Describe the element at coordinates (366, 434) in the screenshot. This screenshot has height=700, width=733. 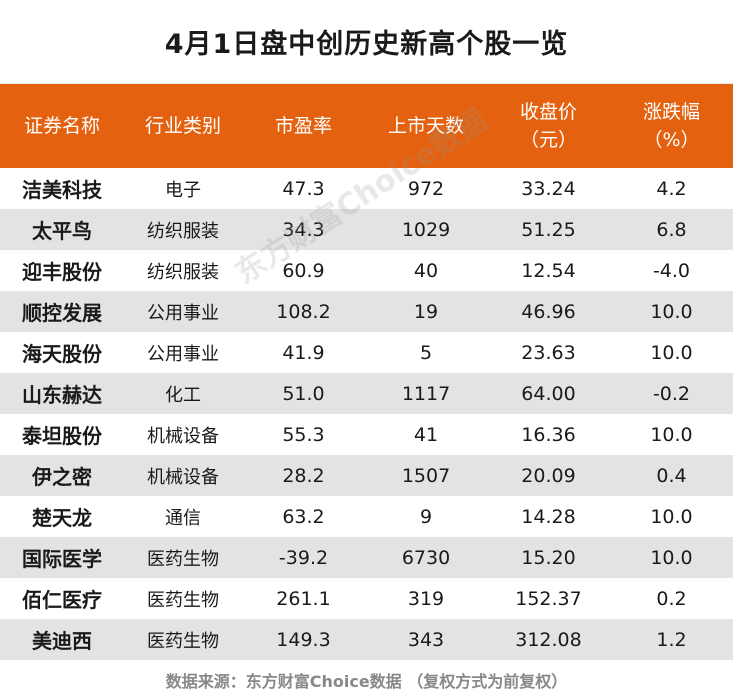
I see `table-row: 泰坦股份 机械设备 55.3 41 16.36 10.0` at that location.